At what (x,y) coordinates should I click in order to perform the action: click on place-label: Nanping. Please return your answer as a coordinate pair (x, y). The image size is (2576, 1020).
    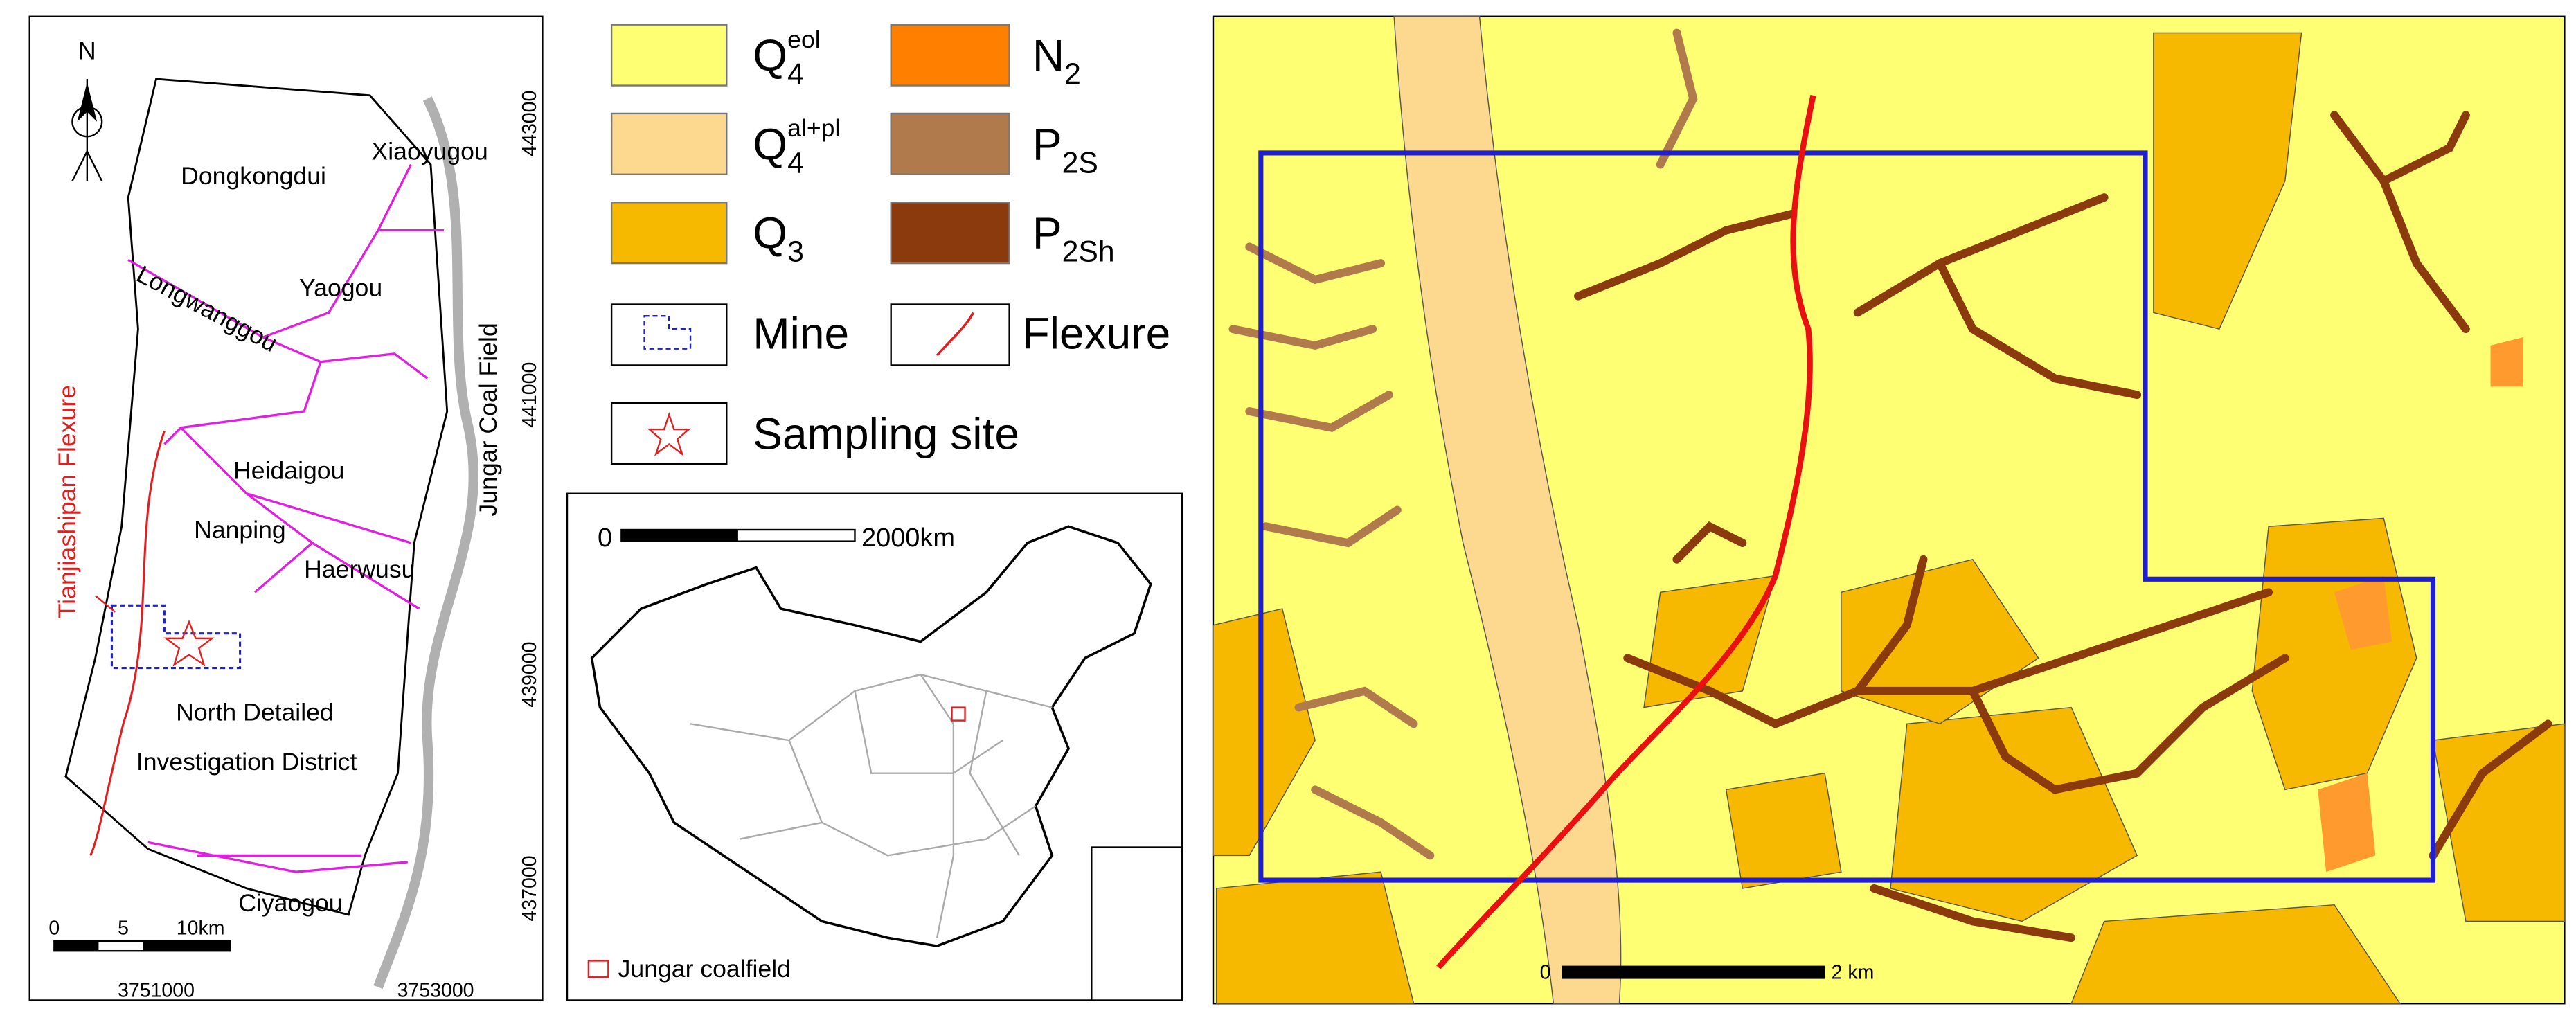
    Looking at the image, I should click on (240, 530).